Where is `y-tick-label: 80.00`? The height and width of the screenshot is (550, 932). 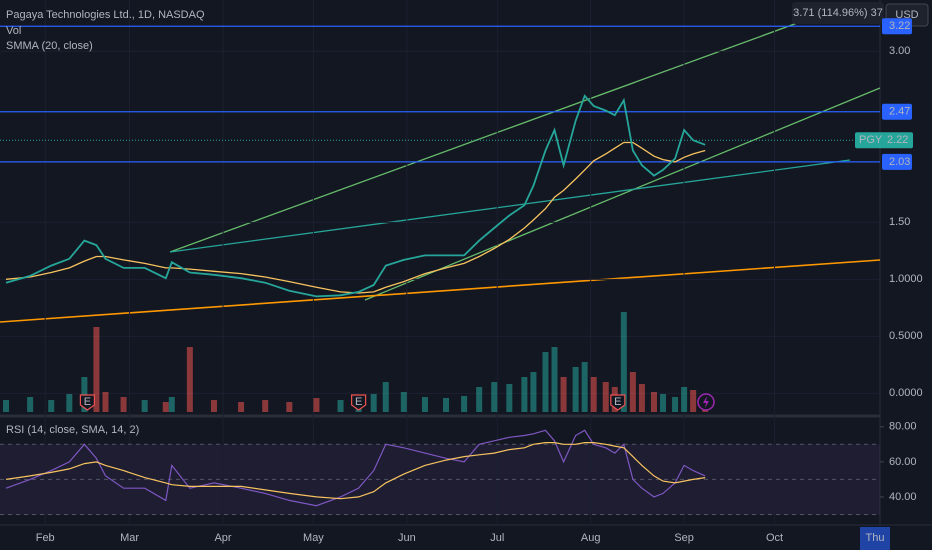
y-tick-label: 80.00 is located at coordinates (903, 427).